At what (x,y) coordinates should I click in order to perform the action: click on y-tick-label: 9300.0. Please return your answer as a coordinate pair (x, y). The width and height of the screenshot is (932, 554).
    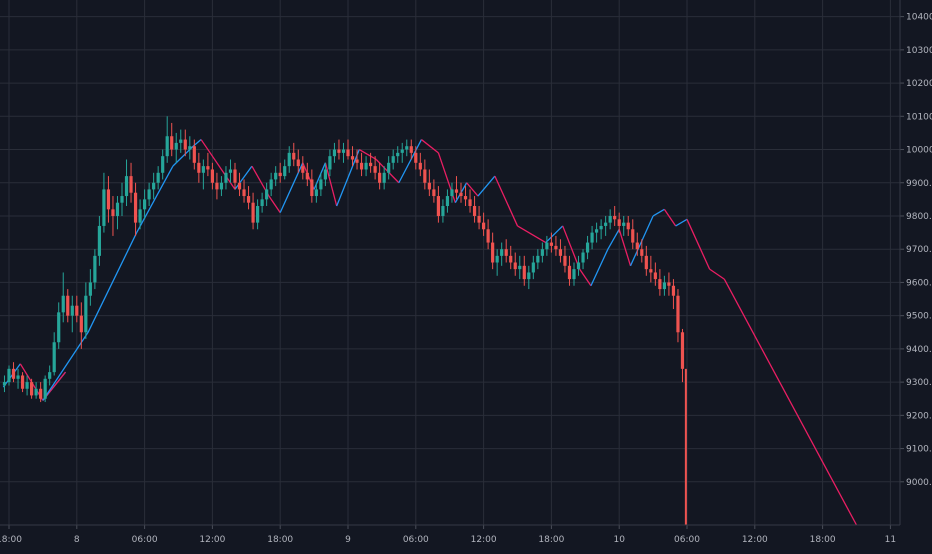
    Looking at the image, I should click on (919, 383).